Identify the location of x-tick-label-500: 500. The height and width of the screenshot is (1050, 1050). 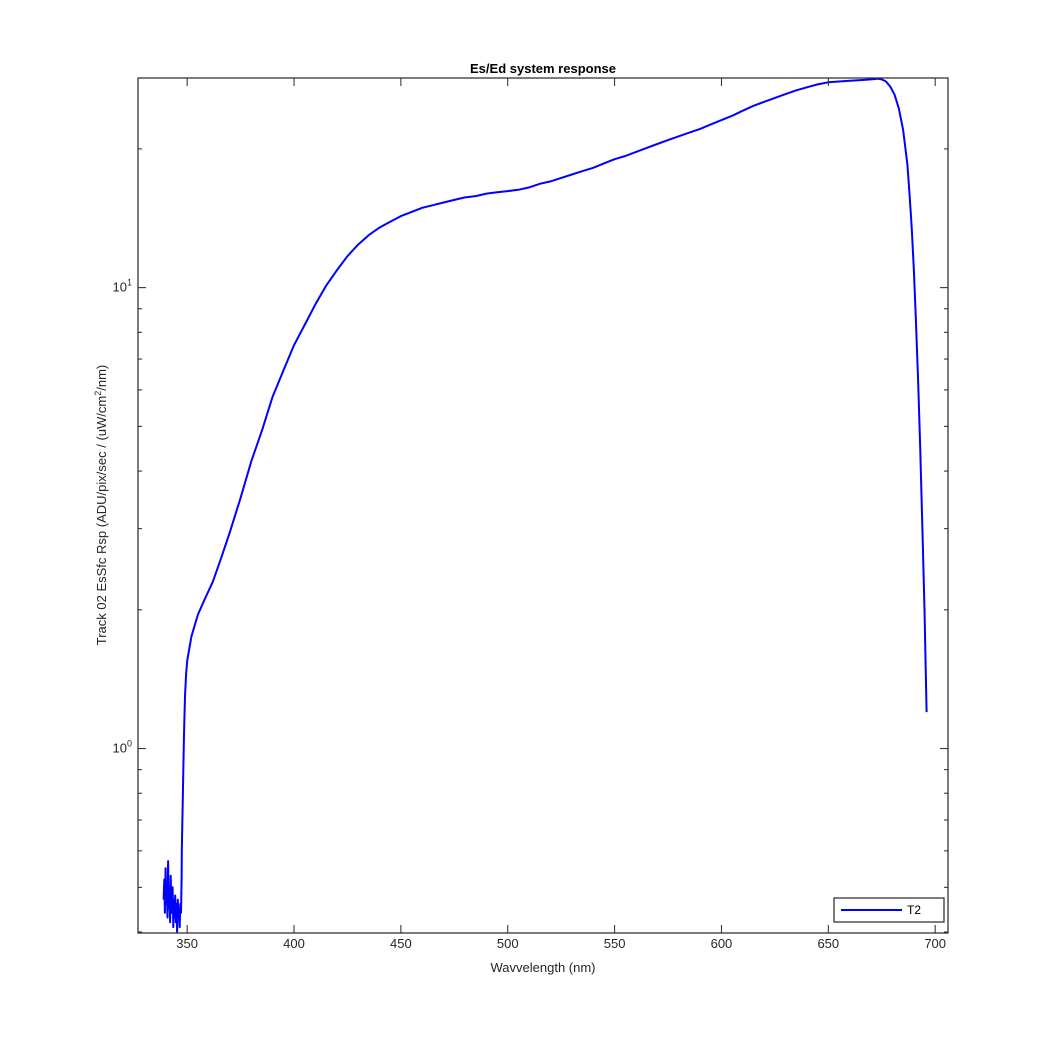
(508, 943).